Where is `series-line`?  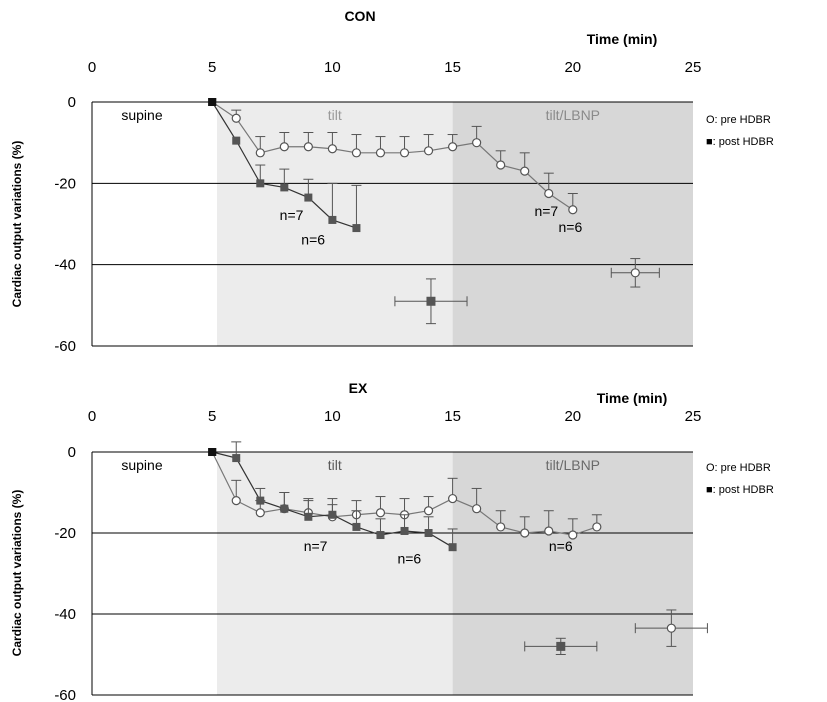
series-line is located at coordinates (392, 156).